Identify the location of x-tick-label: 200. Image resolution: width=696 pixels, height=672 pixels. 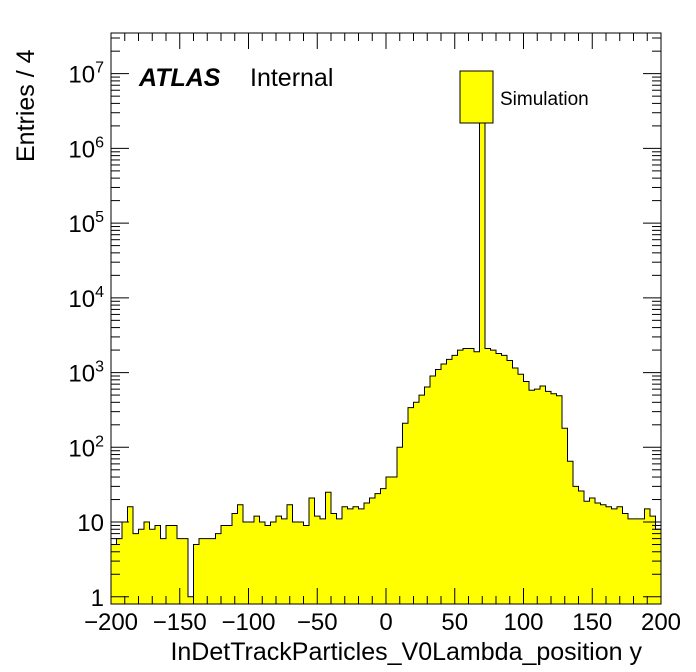
(661, 622).